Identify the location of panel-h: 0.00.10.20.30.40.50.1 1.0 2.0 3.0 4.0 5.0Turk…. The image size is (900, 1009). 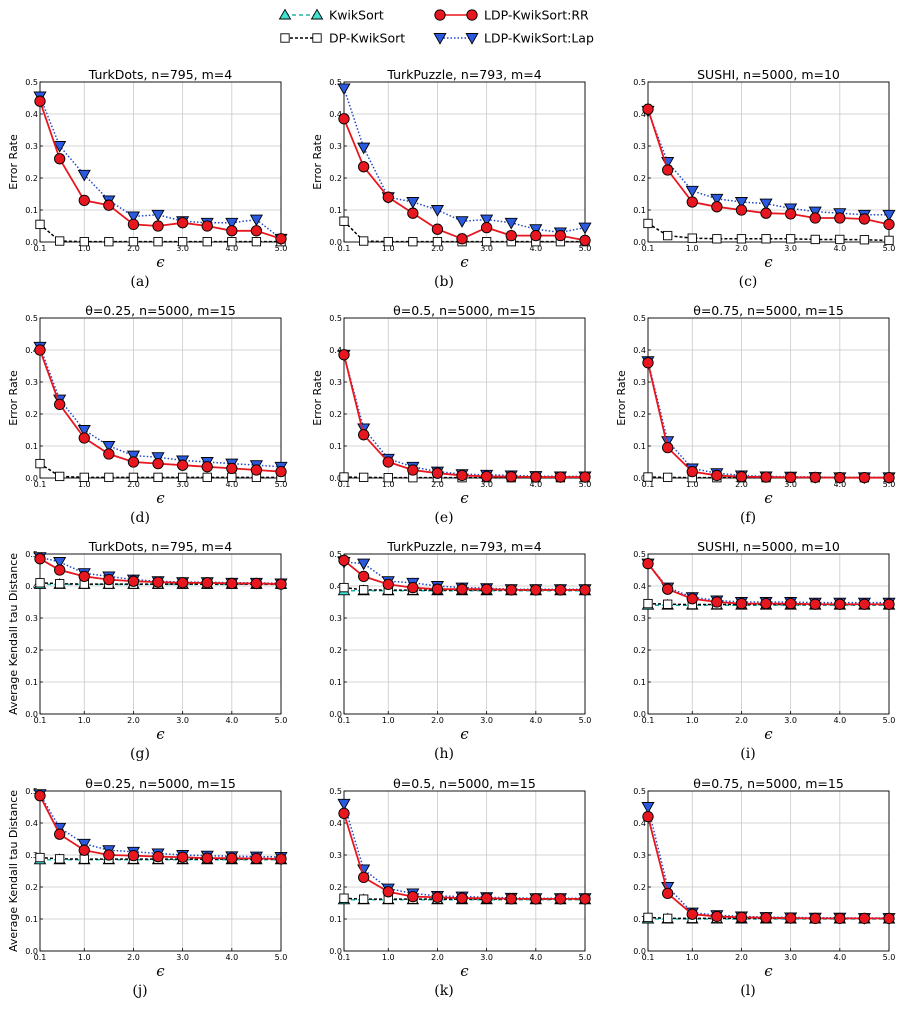
(460, 650).